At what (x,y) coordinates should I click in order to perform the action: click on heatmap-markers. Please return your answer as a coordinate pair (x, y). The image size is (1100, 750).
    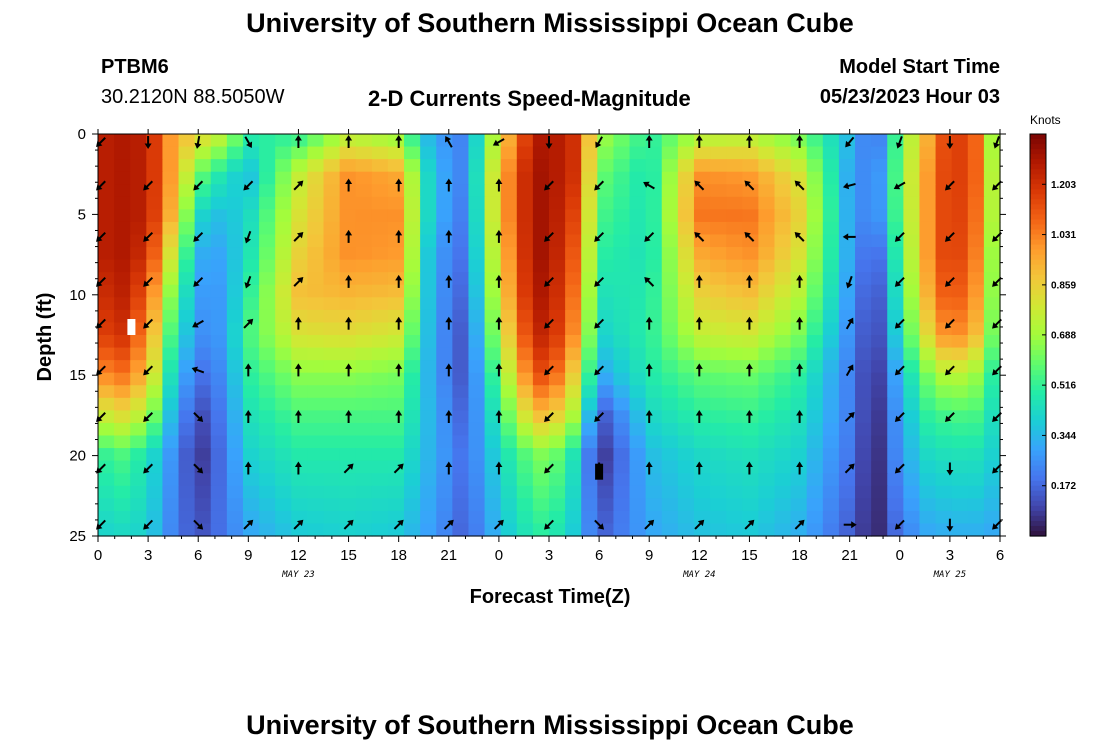
    Looking at the image, I should click on (365, 399).